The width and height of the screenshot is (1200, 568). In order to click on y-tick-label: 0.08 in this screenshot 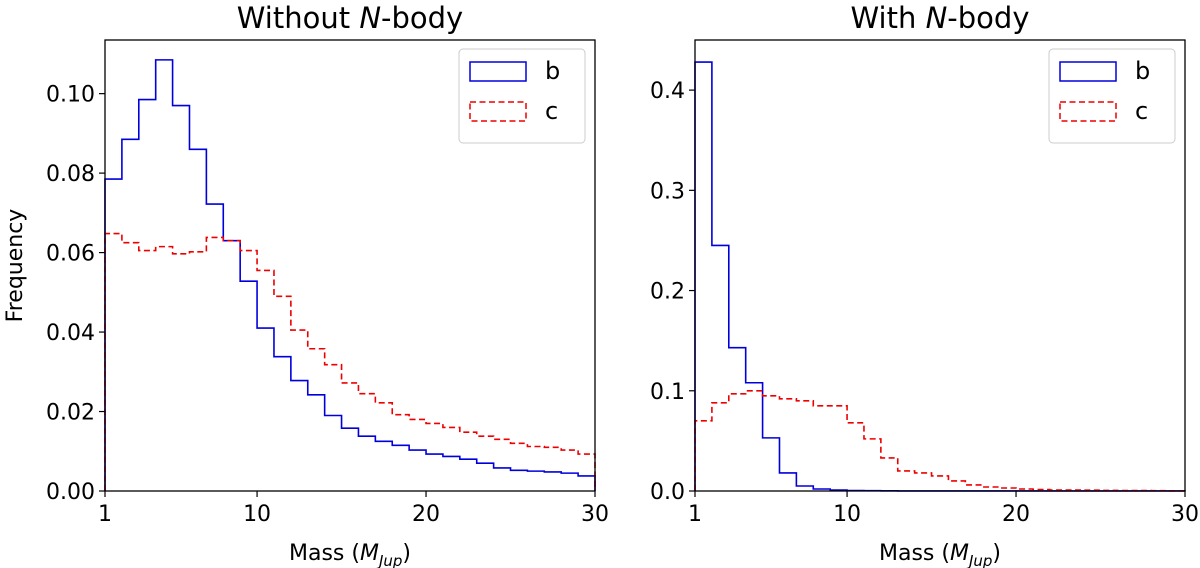, I will do `click(70, 174)`.